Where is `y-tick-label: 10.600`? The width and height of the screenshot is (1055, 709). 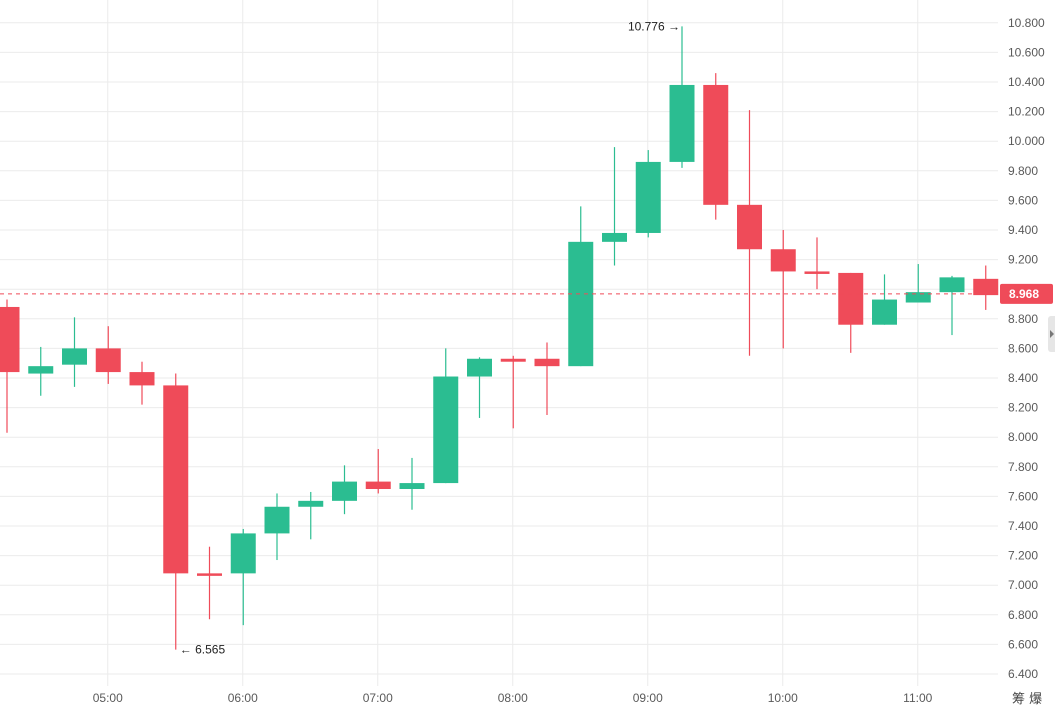
y-tick-label: 10.600 is located at coordinates (1026, 52).